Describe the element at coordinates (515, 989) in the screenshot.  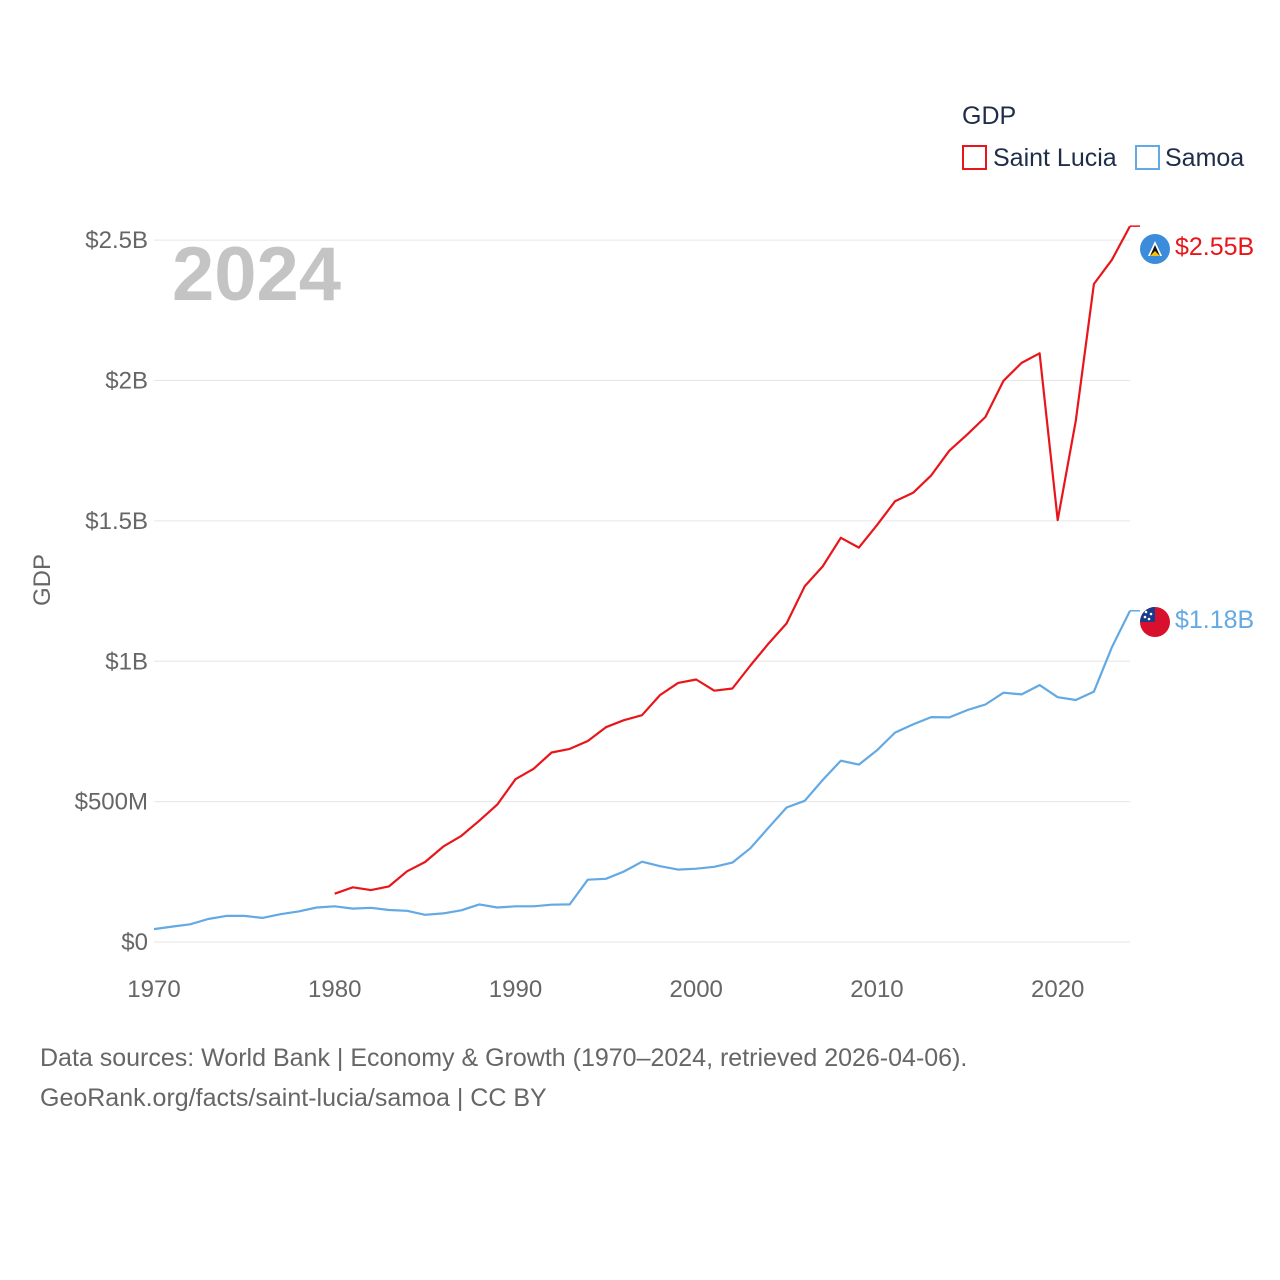
I see `x-tick-label: 1990` at that location.